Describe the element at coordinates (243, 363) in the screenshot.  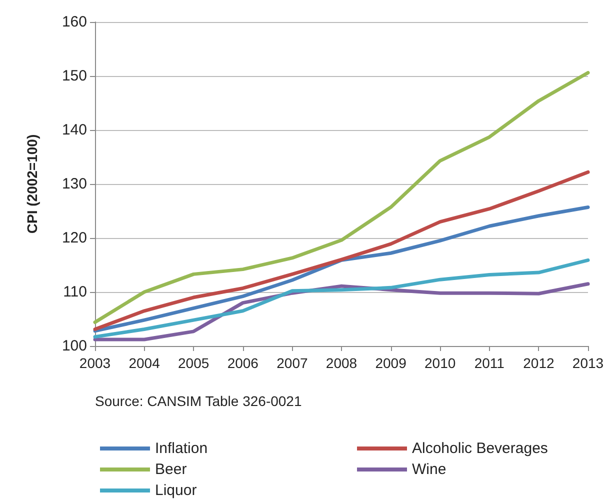
I see `x-tick-label: 2006` at that location.